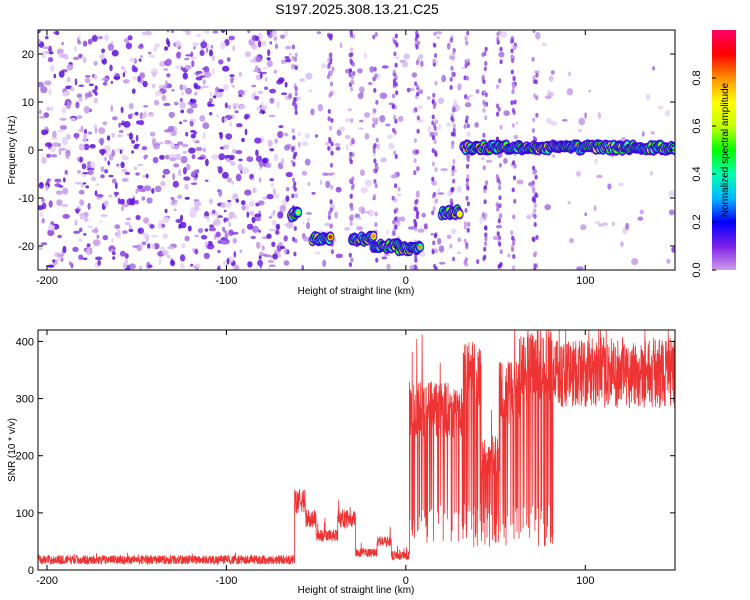 This screenshot has height=600, width=750. Describe the element at coordinates (697, 173) in the screenshot. I see `colorbar-tick-label: 0.4` at that location.